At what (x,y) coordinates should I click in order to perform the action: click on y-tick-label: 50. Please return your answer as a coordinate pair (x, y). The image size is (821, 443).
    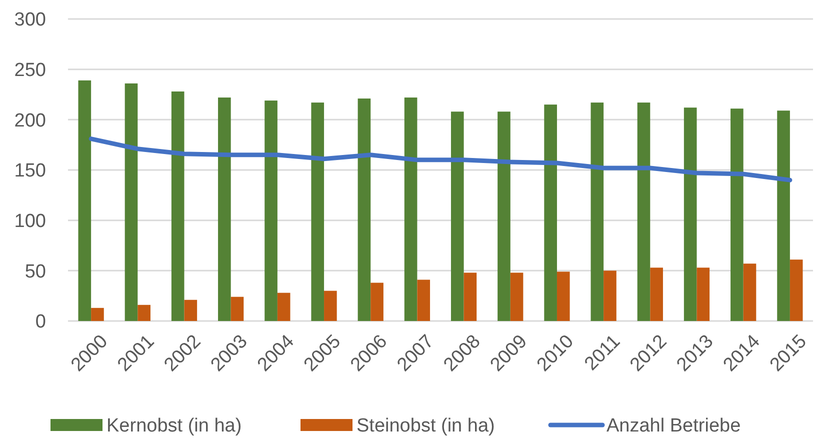
    Looking at the image, I should click on (35, 271).